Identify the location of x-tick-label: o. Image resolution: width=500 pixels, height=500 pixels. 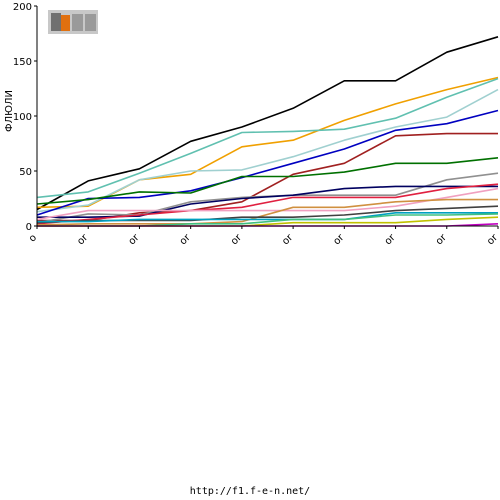
(33, 238).